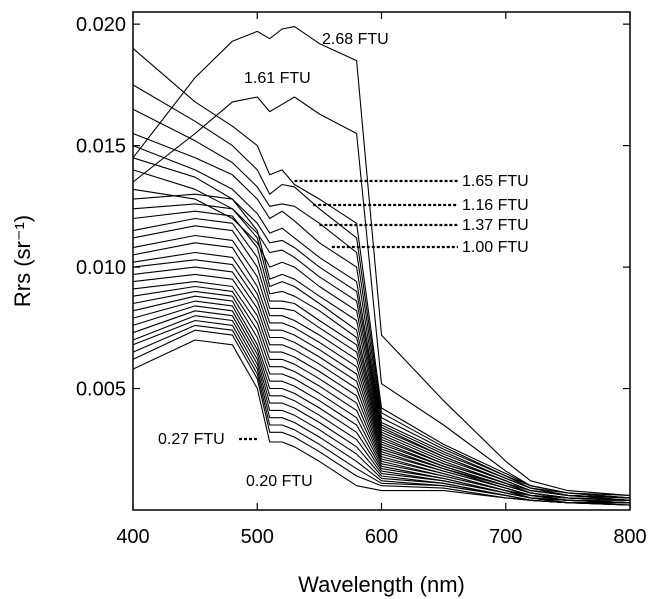 Image resolution: width=657 pixels, height=599 pixels. What do you see at coordinates (381, 584) in the screenshot?
I see `x-axis-title: Wavelength (nm)` at bounding box center [381, 584].